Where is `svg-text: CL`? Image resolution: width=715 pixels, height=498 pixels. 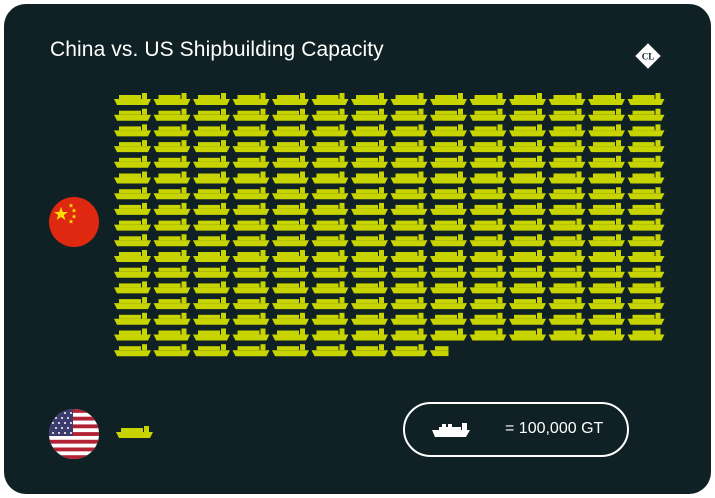 svg-text: CL is located at coordinates (648, 57).